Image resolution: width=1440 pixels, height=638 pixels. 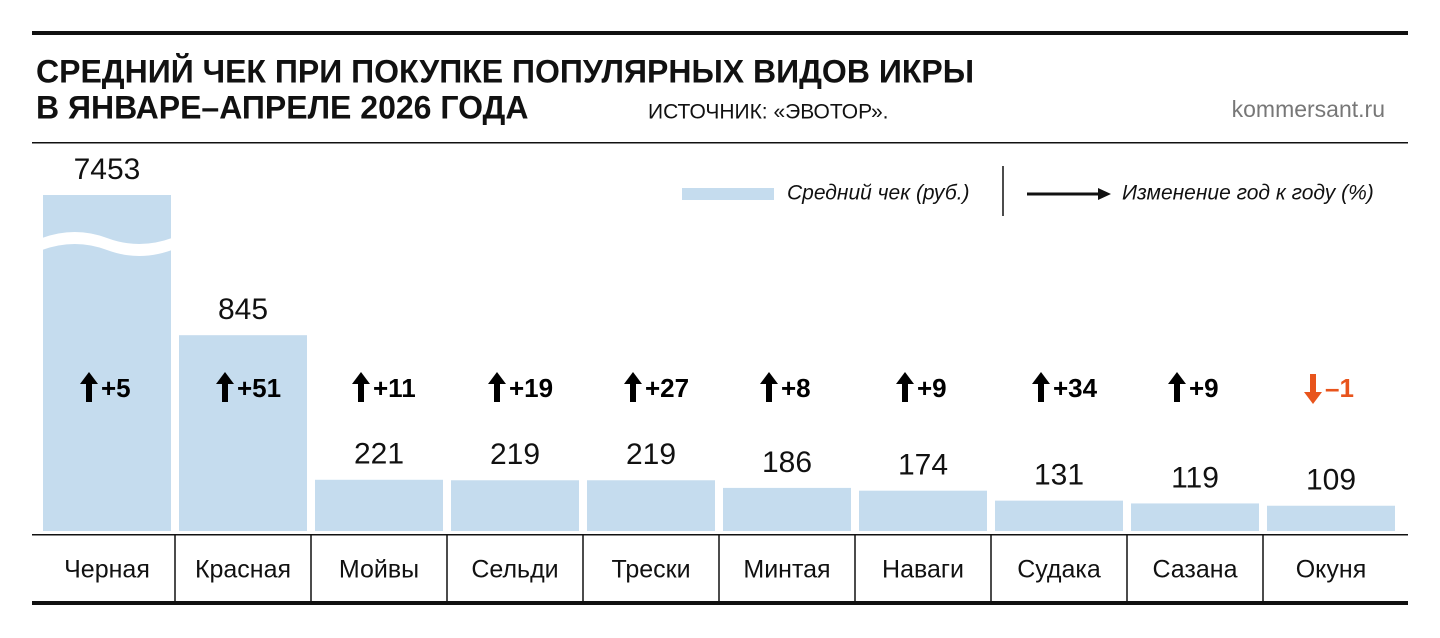 I want to click on change-label: +19, so click(x=531, y=388).